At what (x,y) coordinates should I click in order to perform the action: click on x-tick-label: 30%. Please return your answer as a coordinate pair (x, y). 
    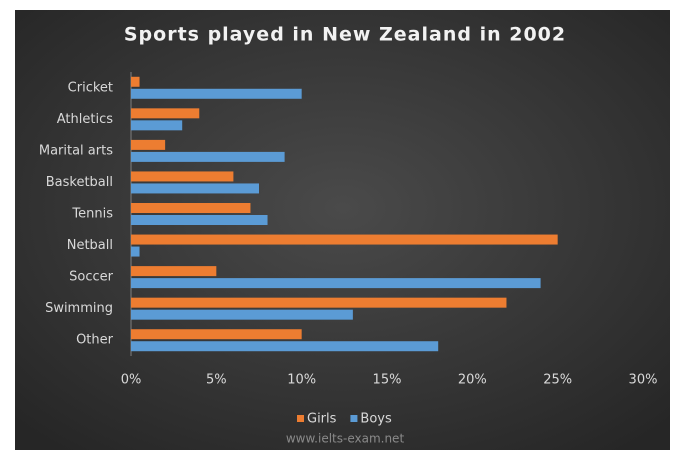
    Looking at the image, I should click on (643, 380).